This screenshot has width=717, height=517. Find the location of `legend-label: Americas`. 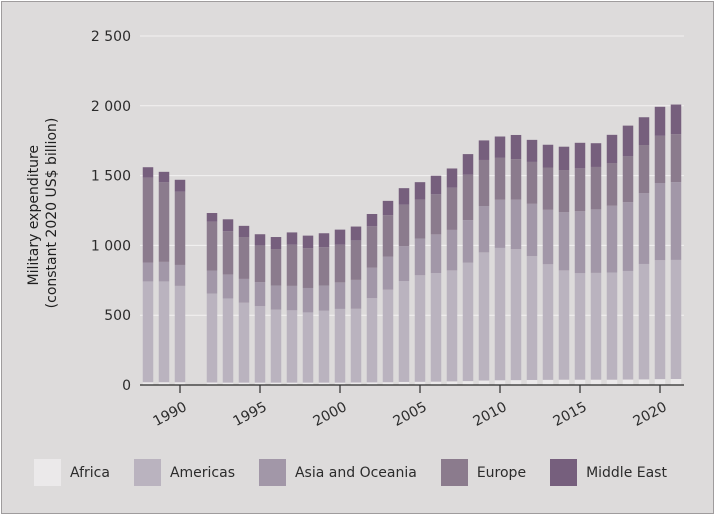

legend-label: Americas is located at coordinates (202, 472).